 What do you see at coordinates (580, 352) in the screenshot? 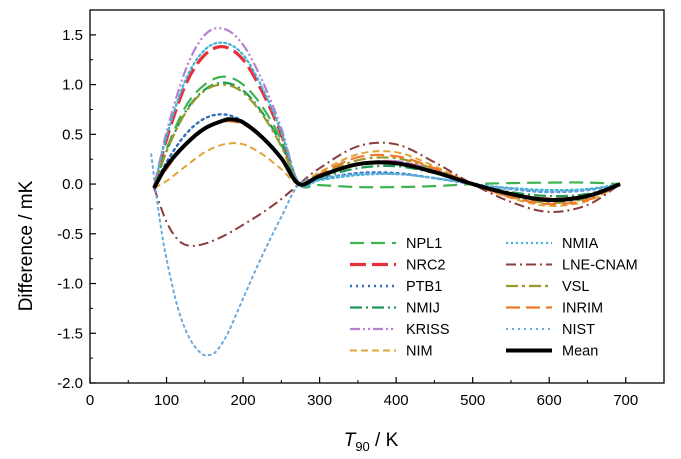
I see `legend-label: Mean` at bounding box center [580, 352].